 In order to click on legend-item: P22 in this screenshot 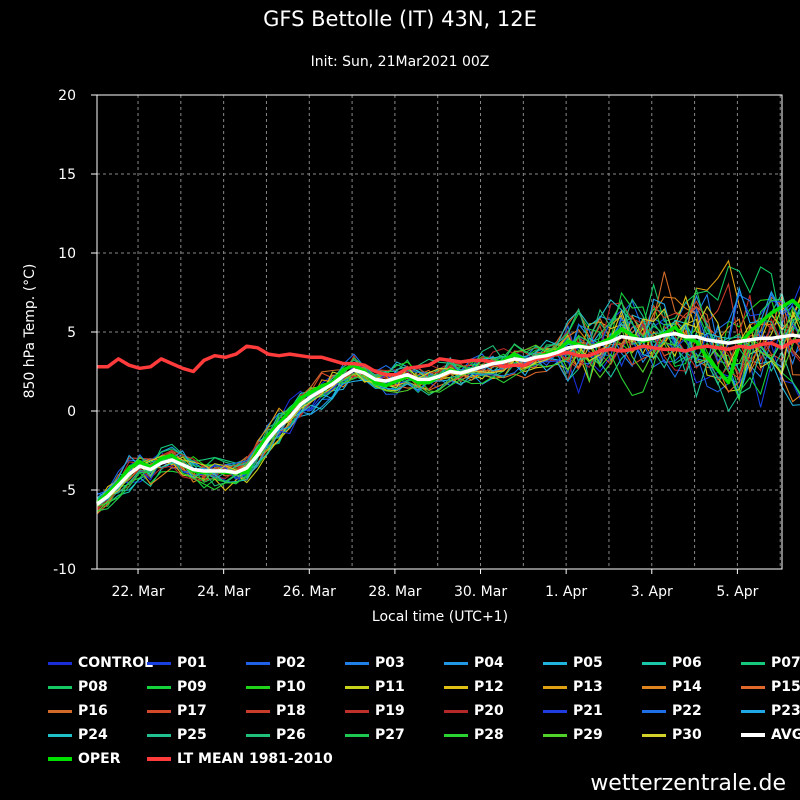, I will do `click(691, 711)`.